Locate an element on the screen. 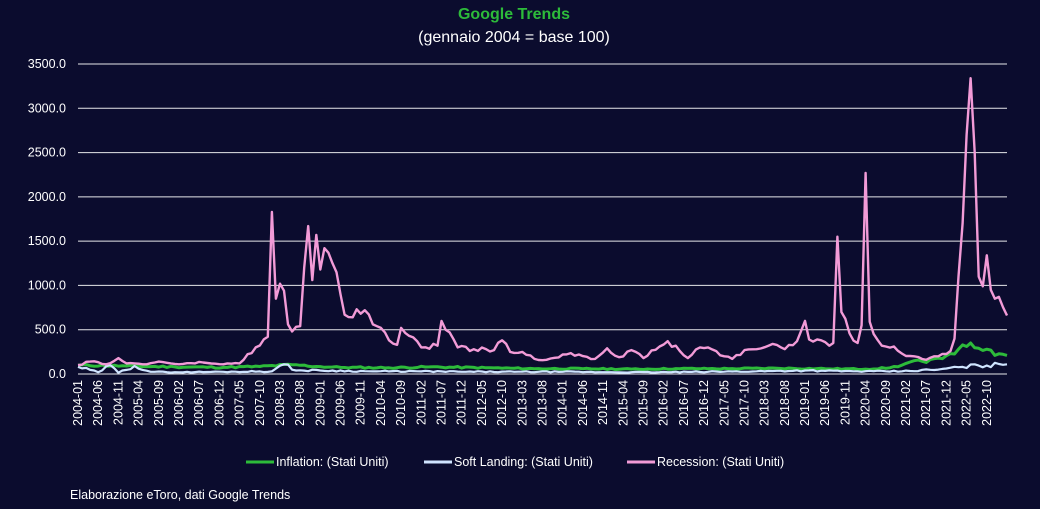 The width and height of the screenshot is (1040, 509). soft-landing-line is located at coordinates (542, 367).